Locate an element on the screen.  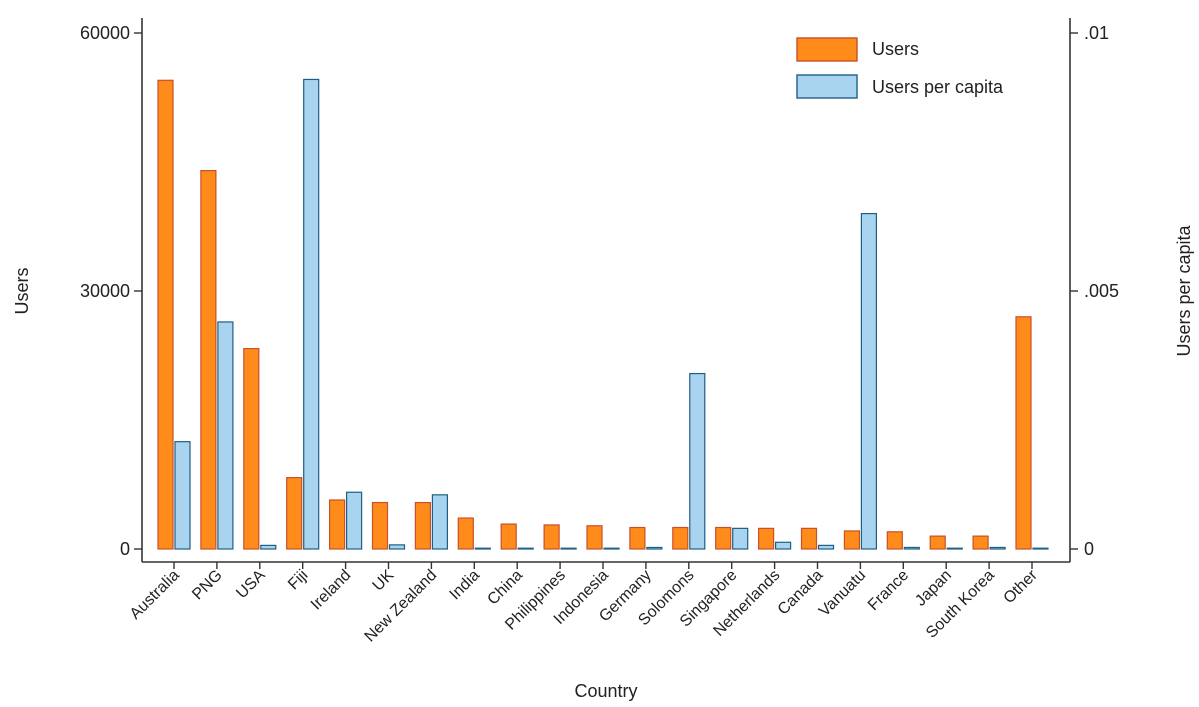
legend-swatch-users-per-capita is located at coordinates (827, 86).